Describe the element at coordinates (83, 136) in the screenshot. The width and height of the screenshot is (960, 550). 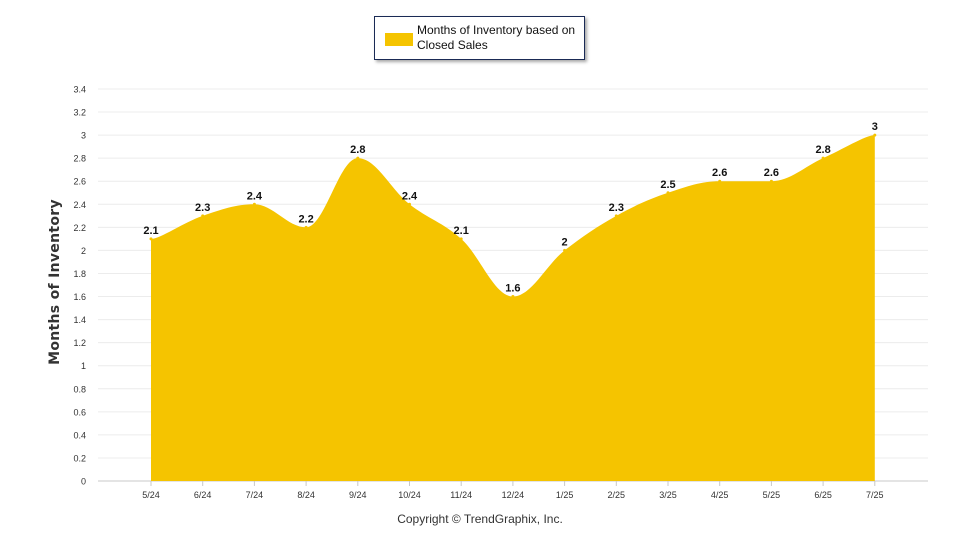
I see `y-tick-label: 3` at that location.